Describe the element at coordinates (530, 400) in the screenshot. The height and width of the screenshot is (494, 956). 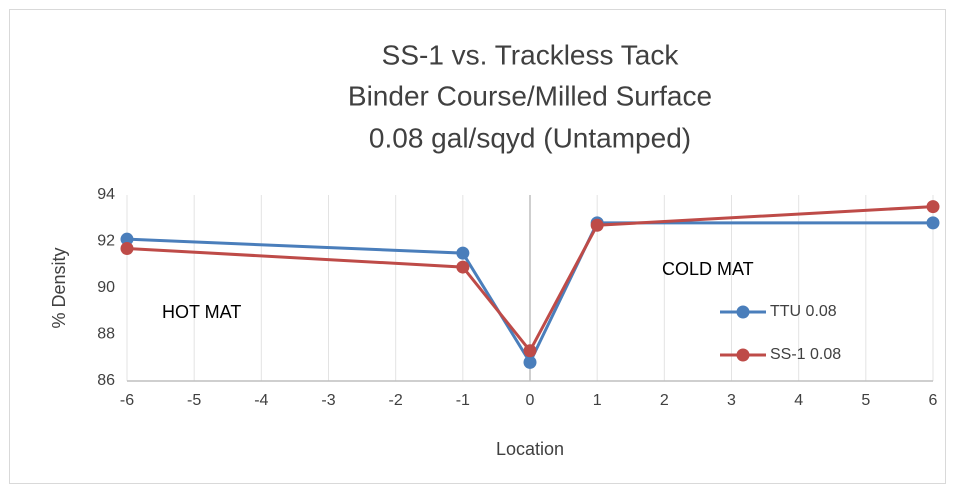
I see `x-tick-label: 0` at that location.